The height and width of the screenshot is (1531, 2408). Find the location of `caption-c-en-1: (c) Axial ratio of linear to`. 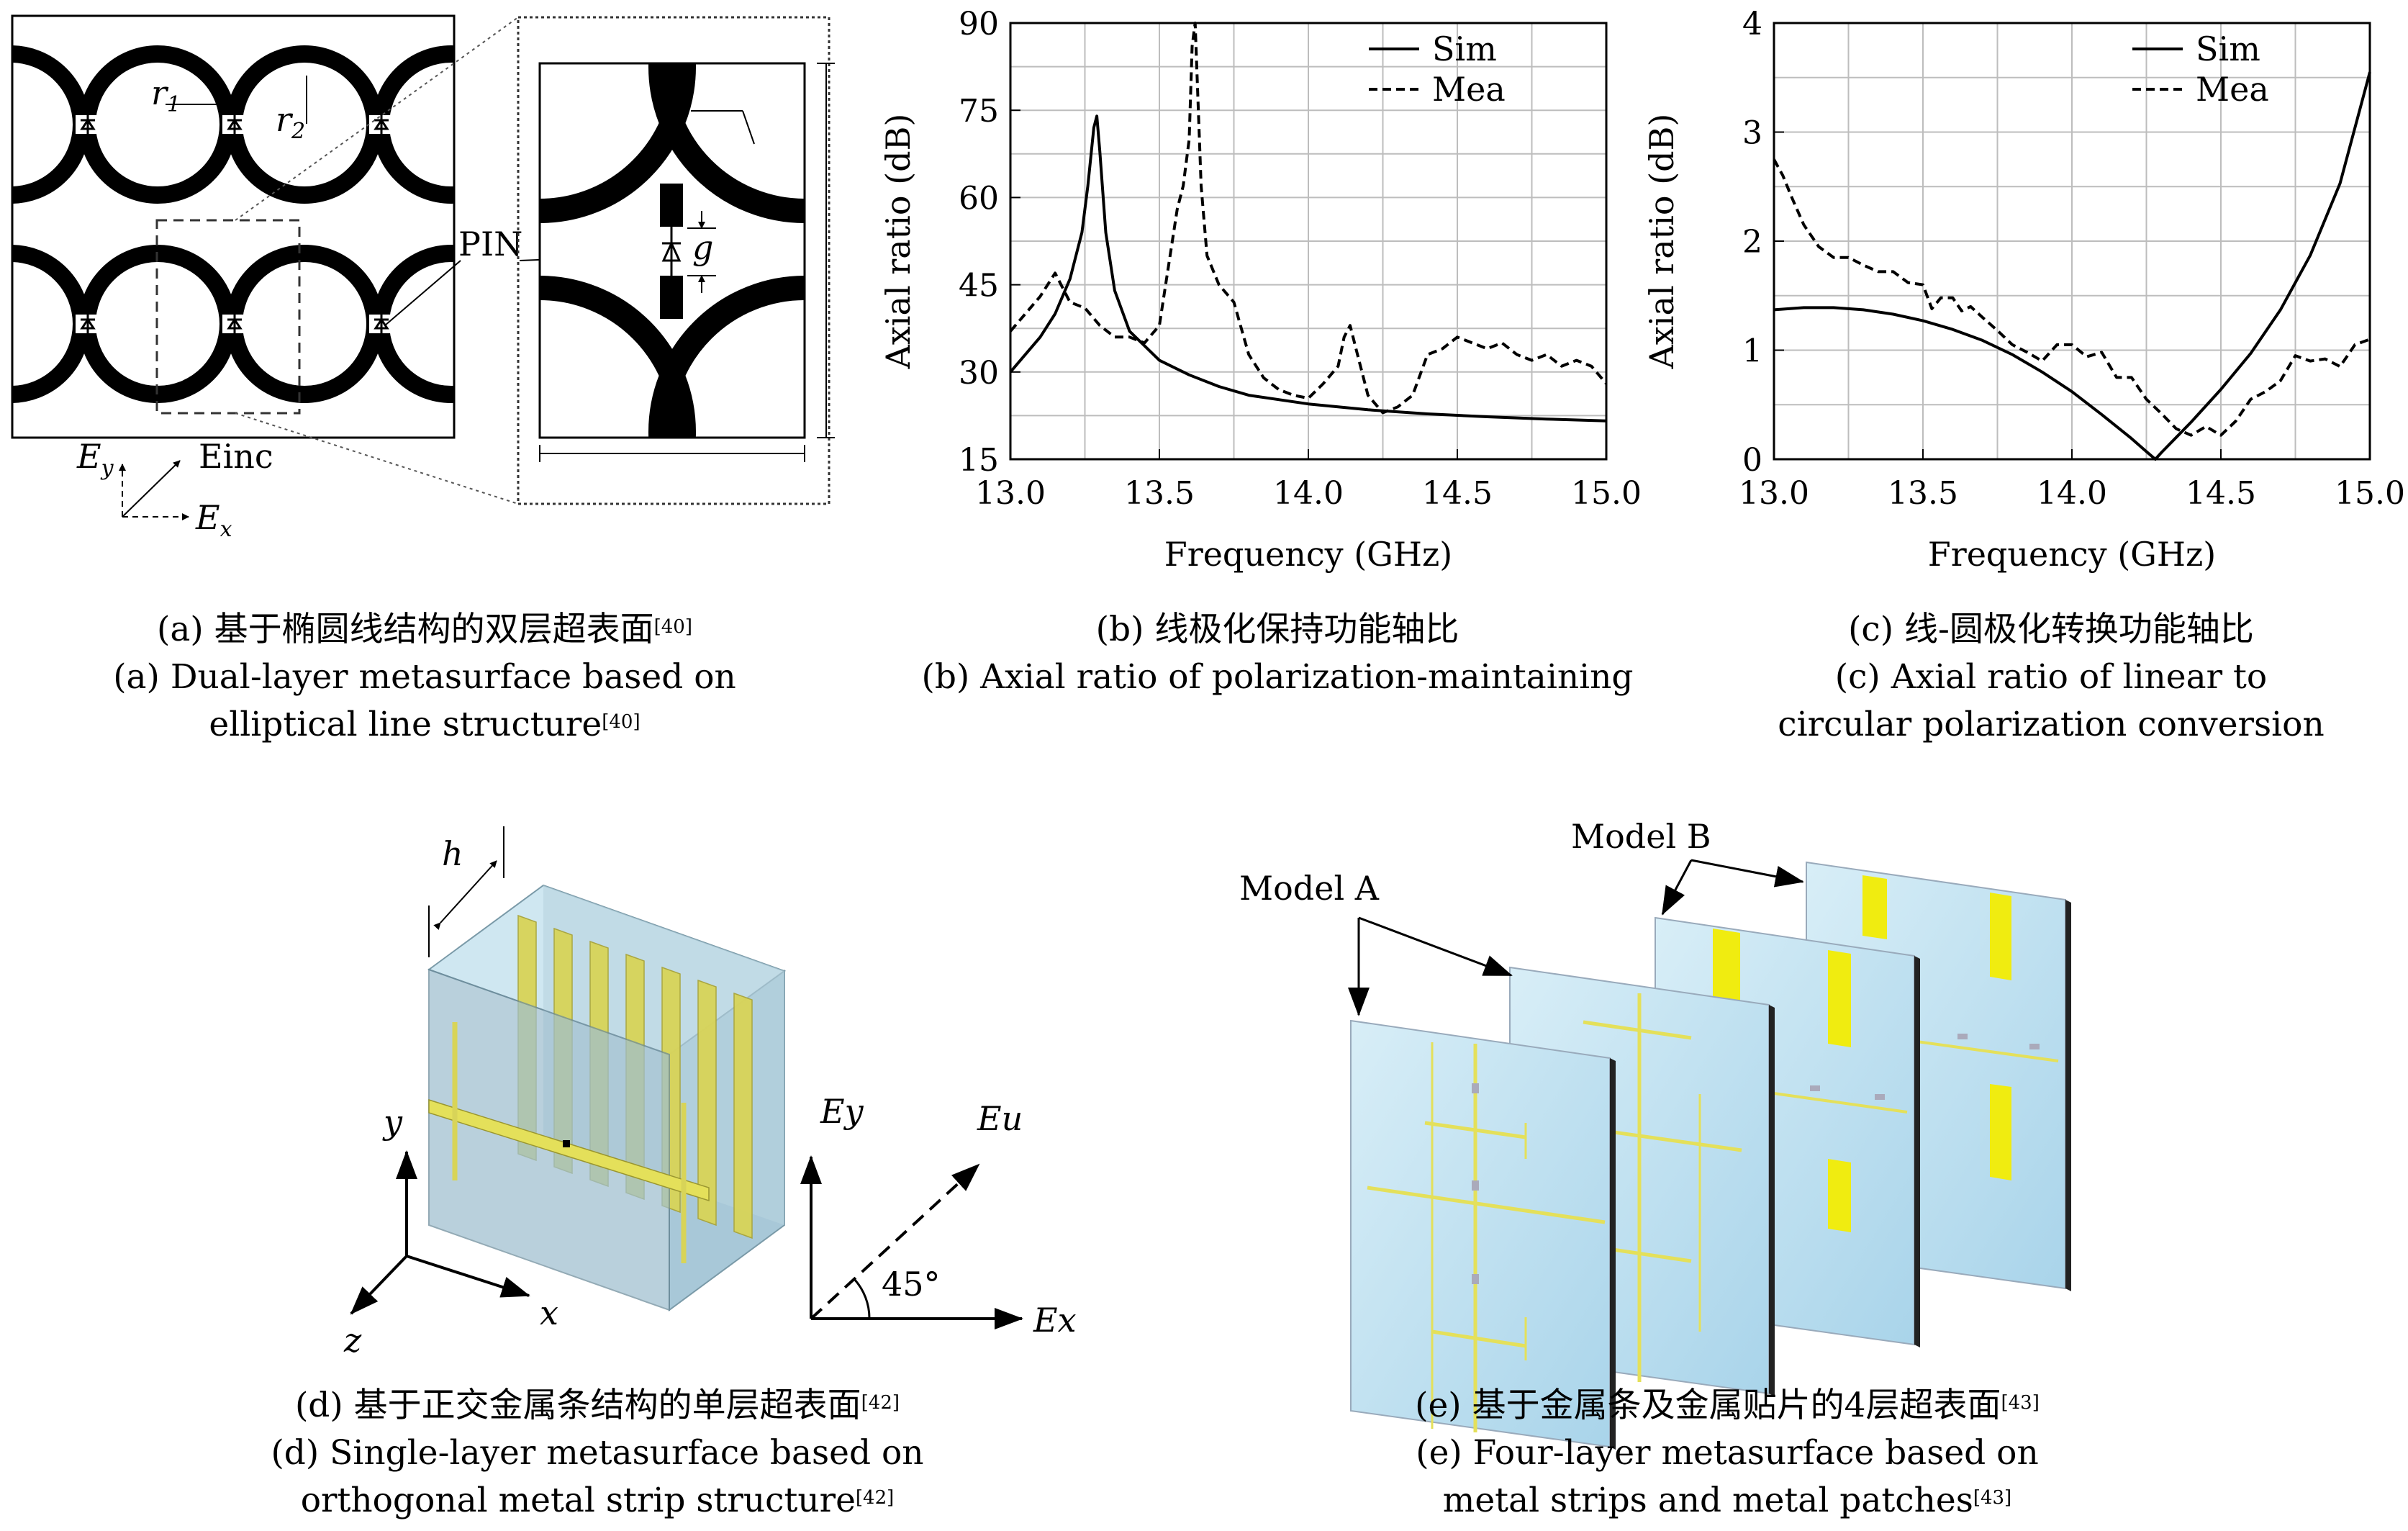

caption-c-en-1: (c) Axial ratio of linear to is located at coordinates (2051, 677).